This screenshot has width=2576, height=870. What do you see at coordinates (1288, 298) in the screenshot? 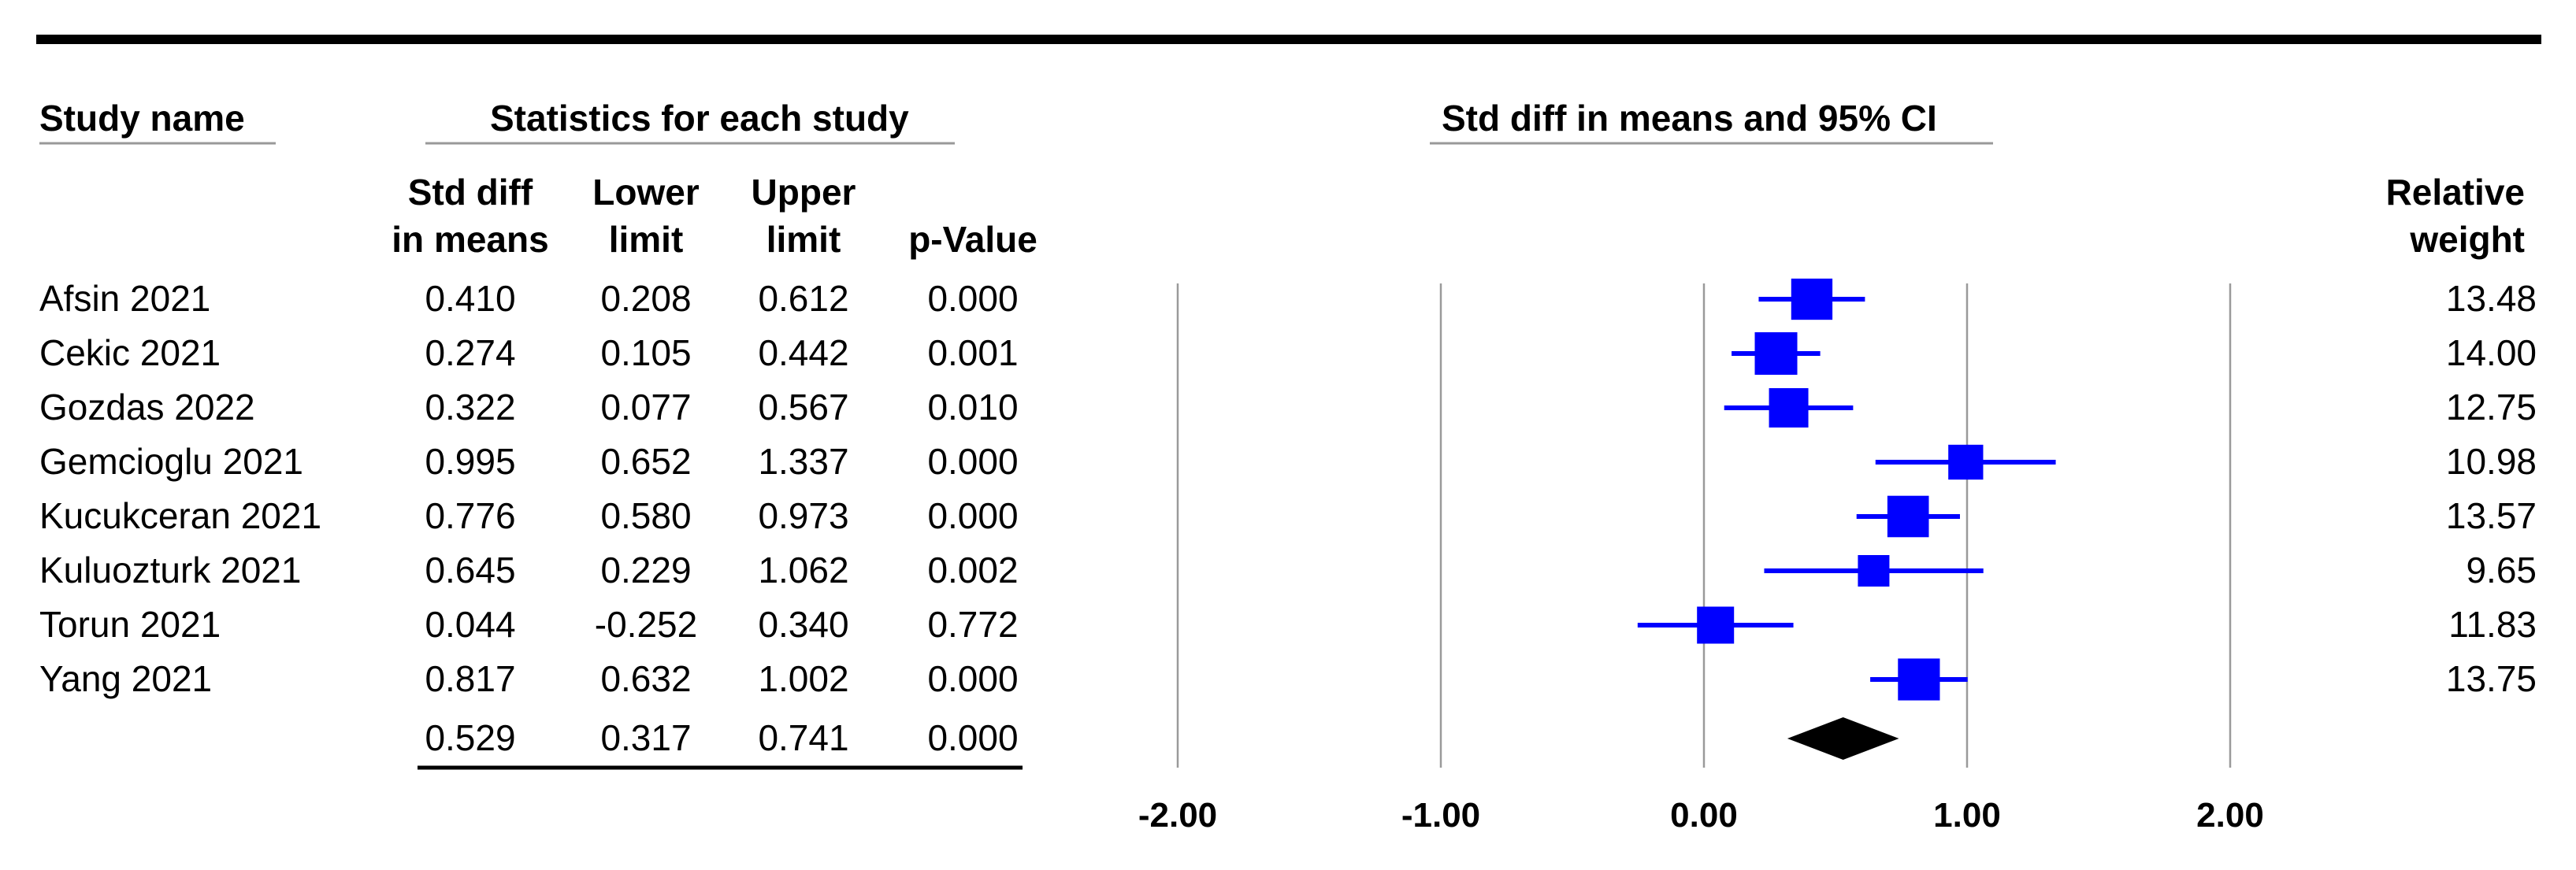
I see `study-row: Afsin 2021 0.410 0.208 0.612 0.000 13.48` at bounding box center [1288, 298].